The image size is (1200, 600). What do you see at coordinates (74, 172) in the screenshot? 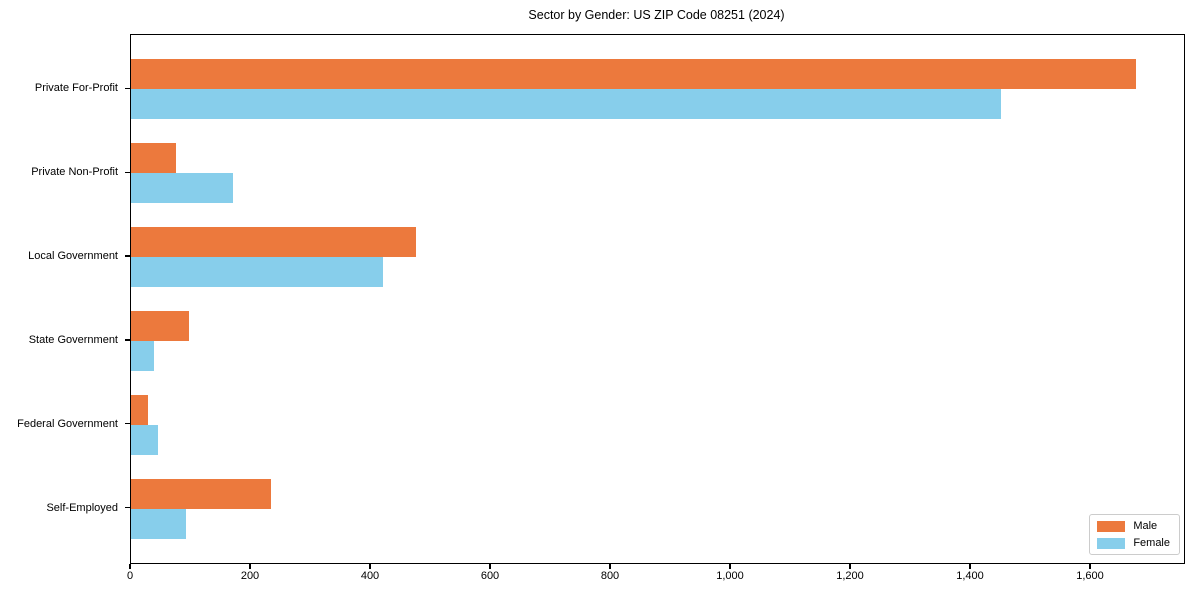
I see `ytick-label-private-non-profit: Private Non-Profit` at bounding box center [74, 172].